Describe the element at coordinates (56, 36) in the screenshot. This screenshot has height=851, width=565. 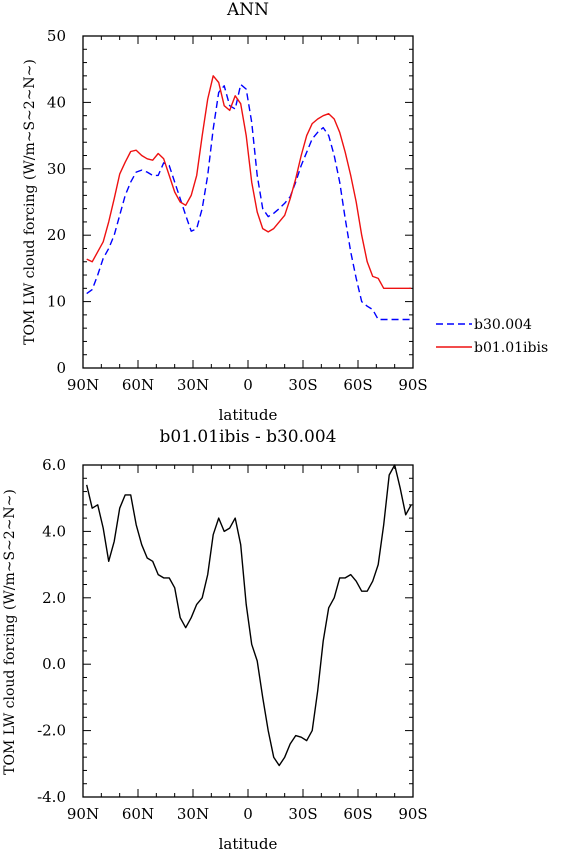
I see `y-tick-label: 50` at that location.